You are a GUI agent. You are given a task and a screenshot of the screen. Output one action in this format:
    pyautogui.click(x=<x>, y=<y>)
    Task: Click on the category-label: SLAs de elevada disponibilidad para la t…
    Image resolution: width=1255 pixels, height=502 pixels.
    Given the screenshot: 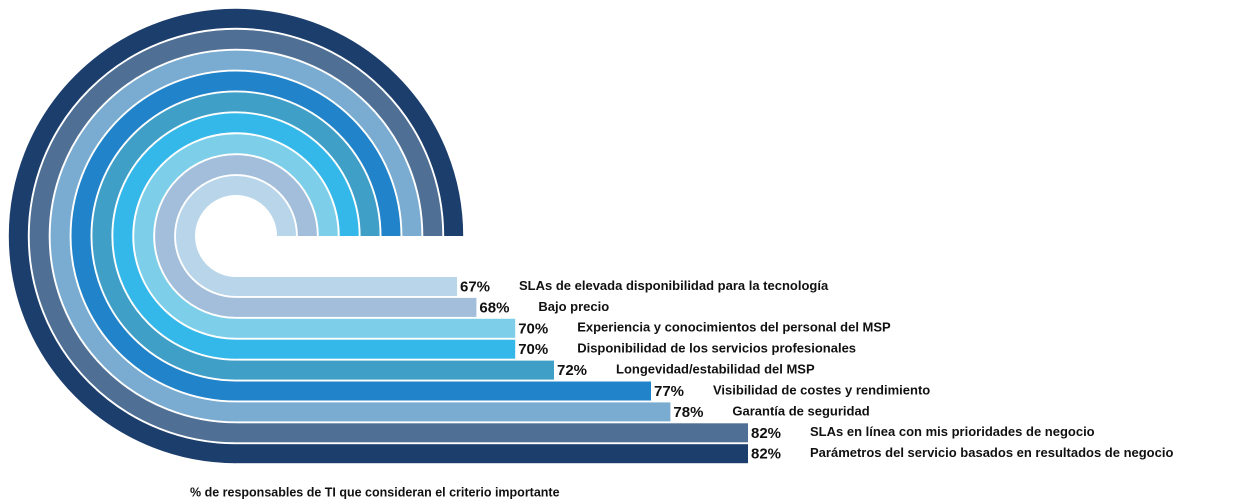 What is the action you would take?
    pyautogui.click(x=674, y=285)
    